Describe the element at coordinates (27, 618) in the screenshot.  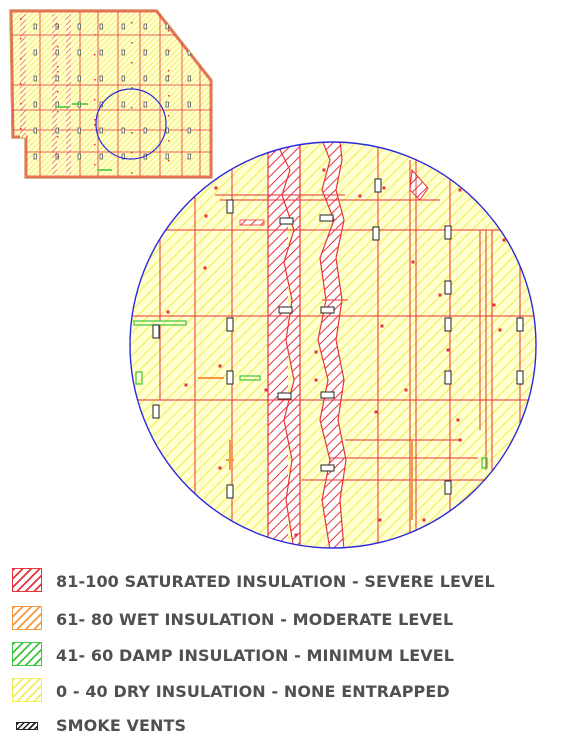
I see `moderate-swatch` at that location.